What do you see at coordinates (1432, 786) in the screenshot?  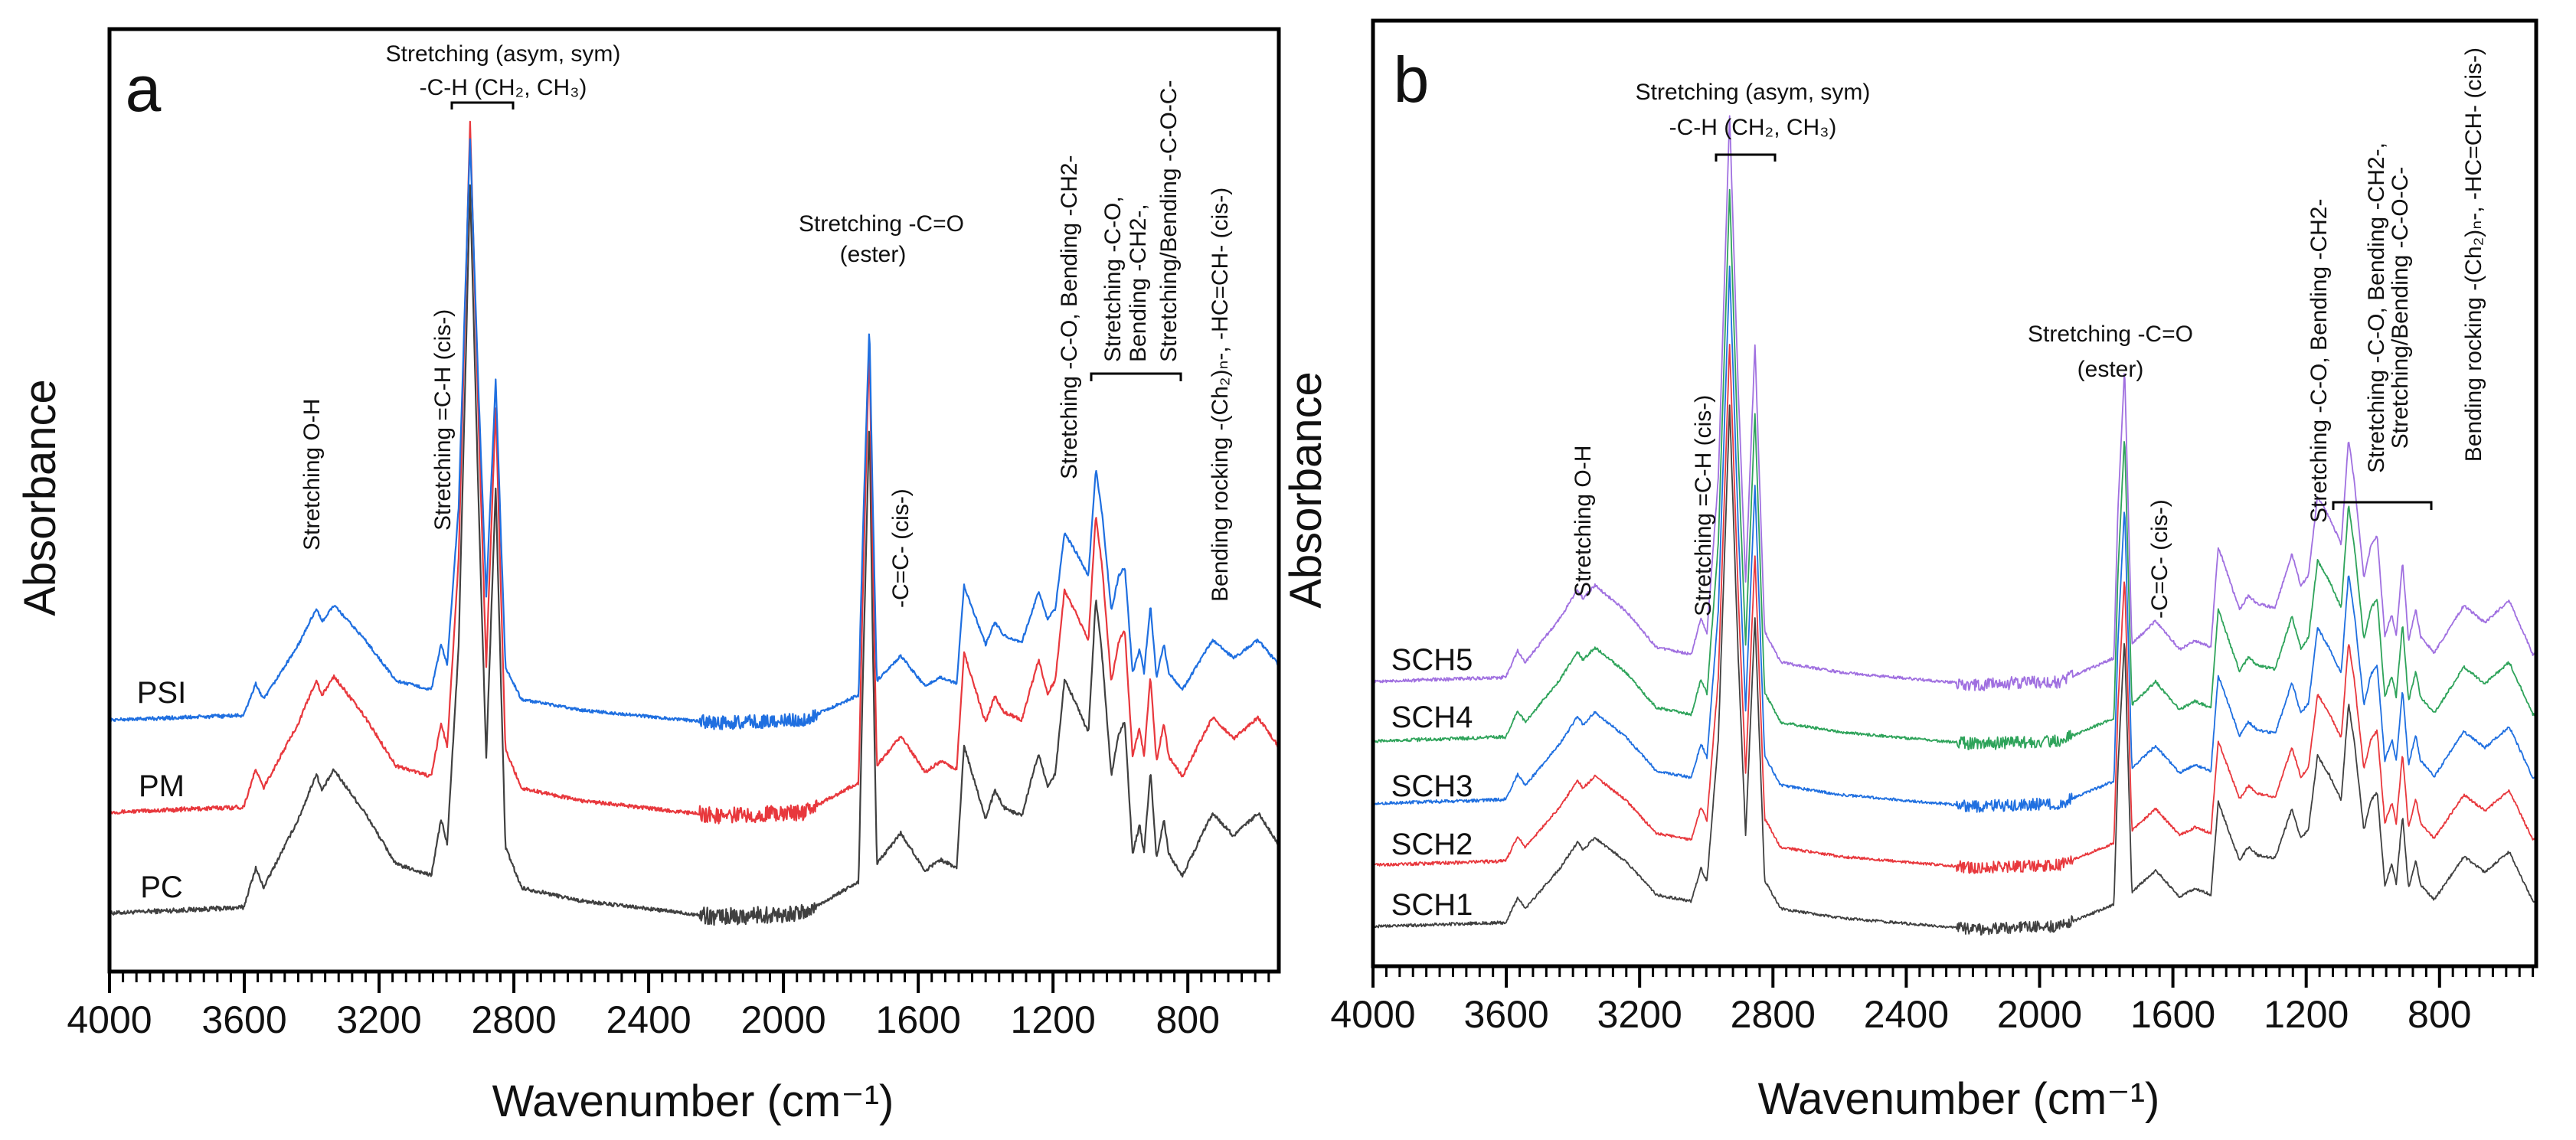 I see `series-label-sch3: SCH3` at bounding box center [1432, 786].